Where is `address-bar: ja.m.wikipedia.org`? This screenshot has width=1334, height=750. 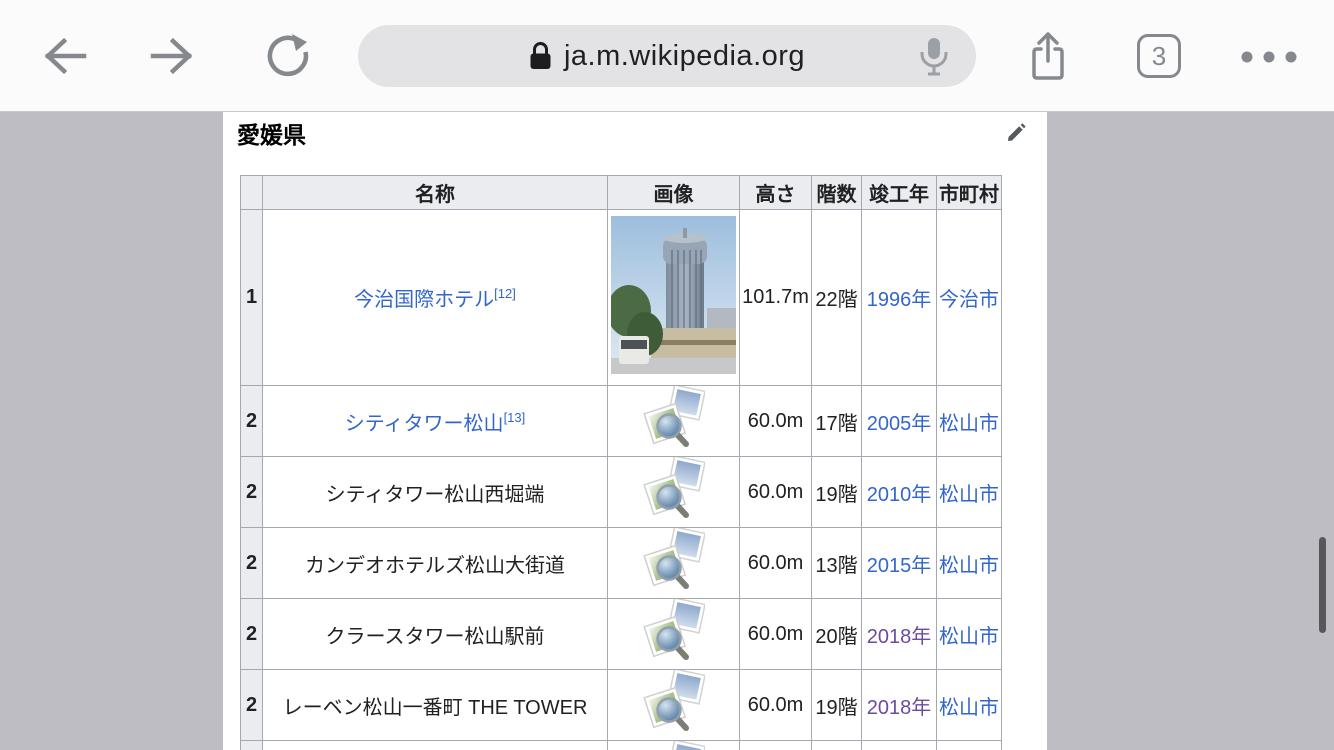
address-bar: ja.m.wikipedia.org is located at coordinates (667, 56).